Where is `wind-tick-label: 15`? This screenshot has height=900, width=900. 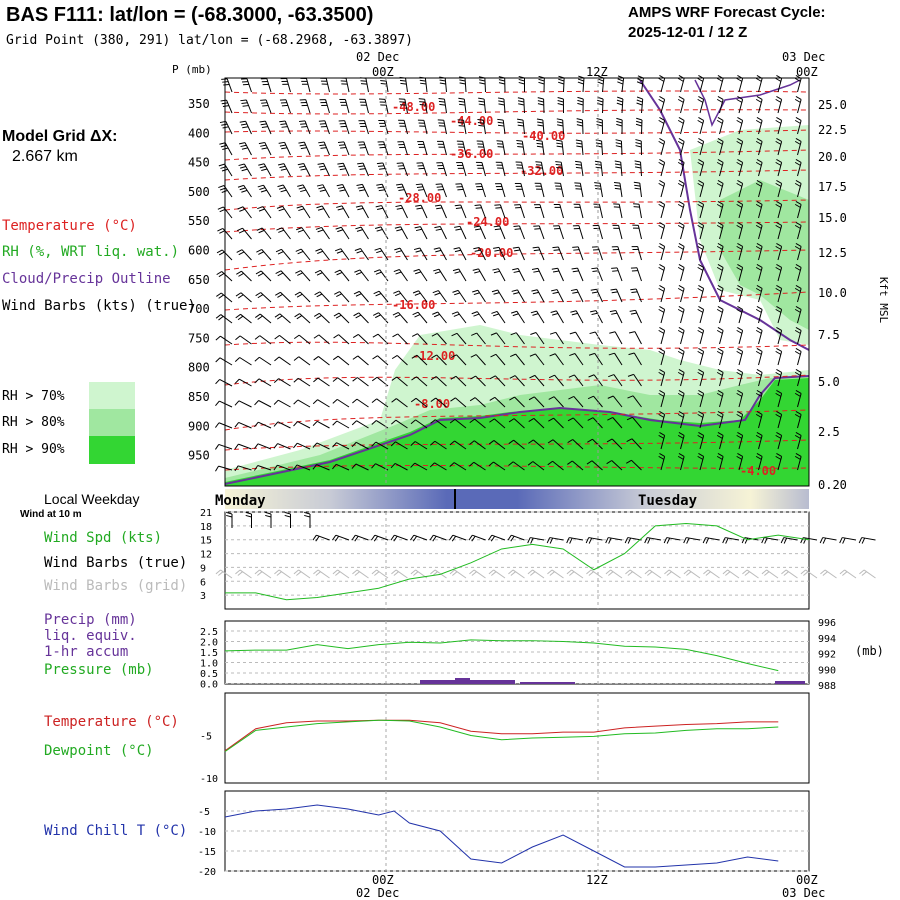
wind-tick-label: 15 is located at coordinates (206, 541).